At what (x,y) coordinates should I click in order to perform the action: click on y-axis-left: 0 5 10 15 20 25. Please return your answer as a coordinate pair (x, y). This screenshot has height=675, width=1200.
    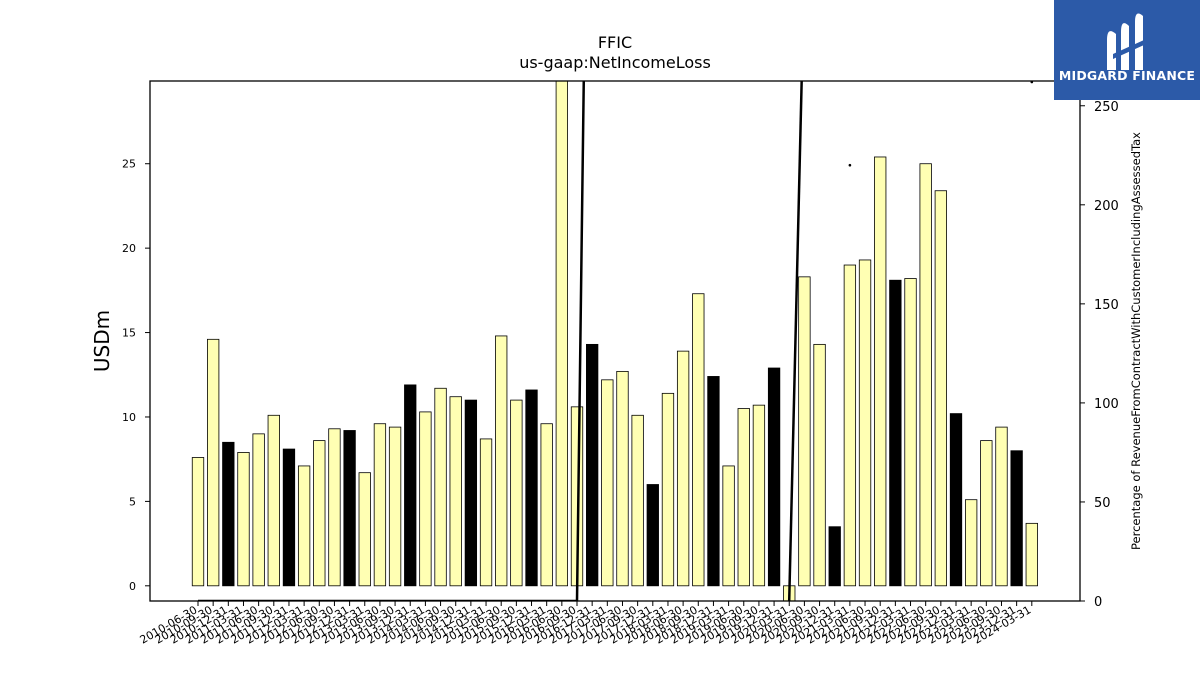
    Looking at the image, I should click on (136, 375).